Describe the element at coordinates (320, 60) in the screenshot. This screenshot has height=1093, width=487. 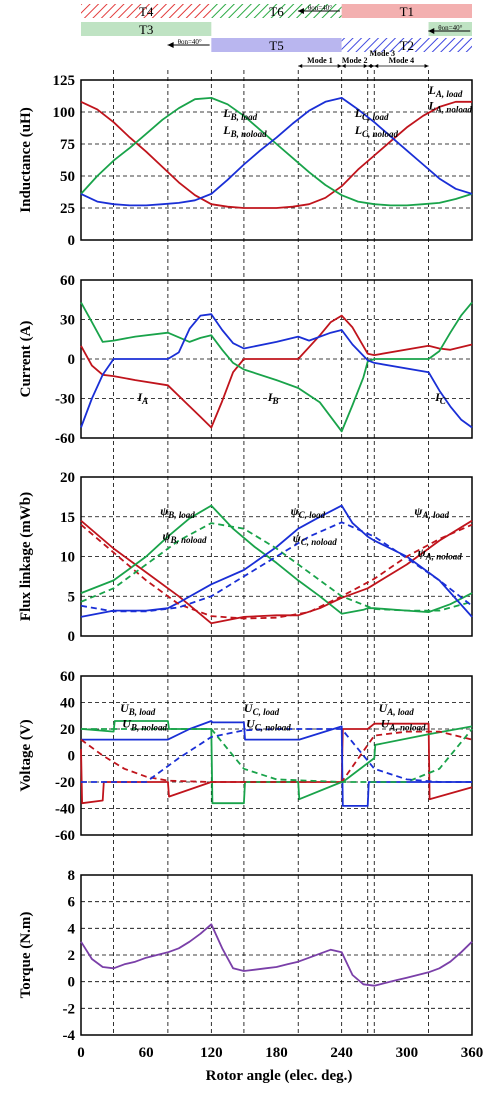
I see `mode-label: Mode 1` at that location.